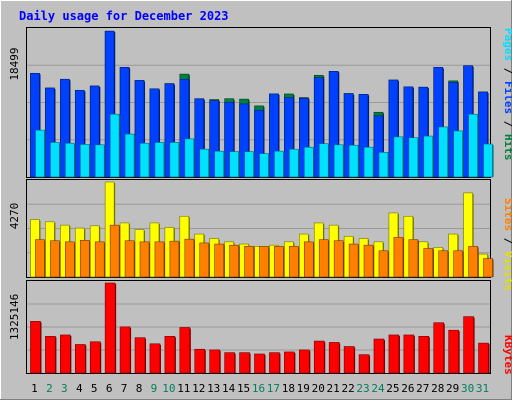  Describe the element at coordinates (243, 388) in the screenshot. I see `x-tick-label-day-15: 15` at that location.